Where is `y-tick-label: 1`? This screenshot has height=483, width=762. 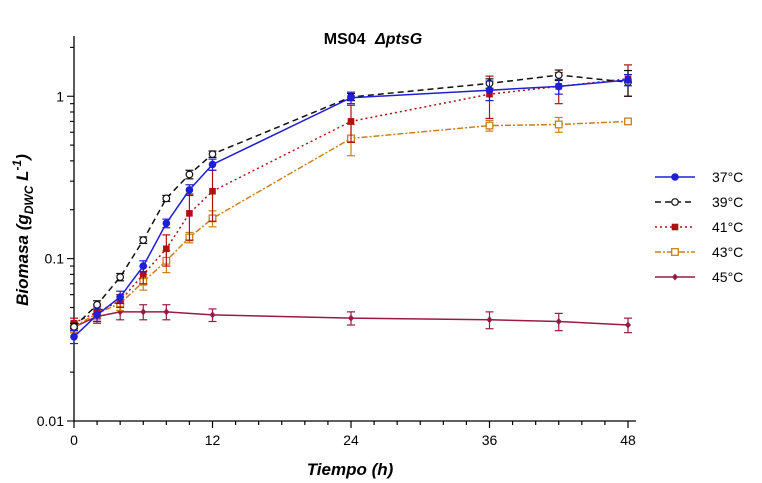 y-tick-label: 1 is located at coordinates (60, 96).